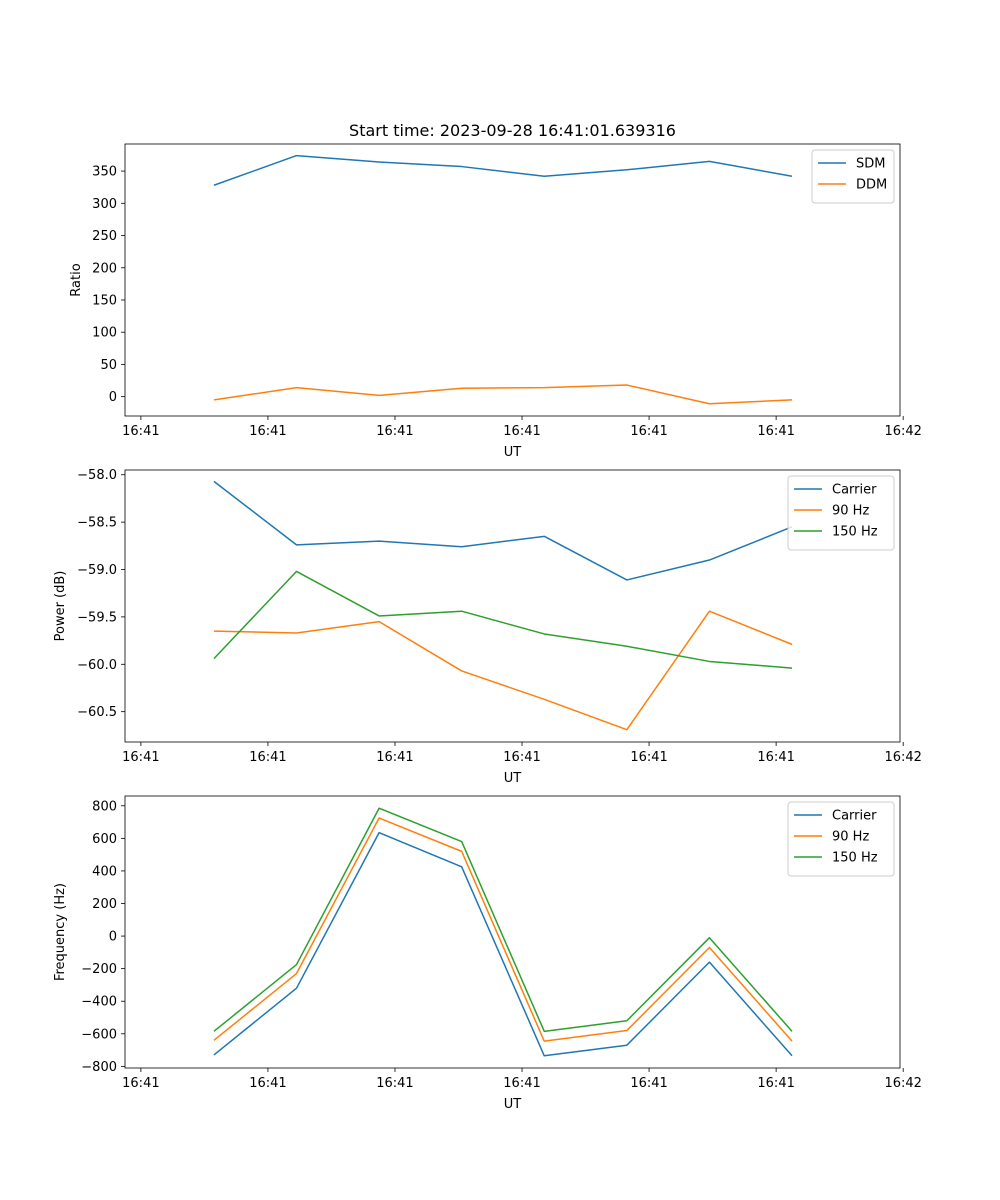  What do you see at coordinates (855, 858) in the screenshot?
I see `frequency-legend-label: 150 Hz` at bounding box center [855, 858].